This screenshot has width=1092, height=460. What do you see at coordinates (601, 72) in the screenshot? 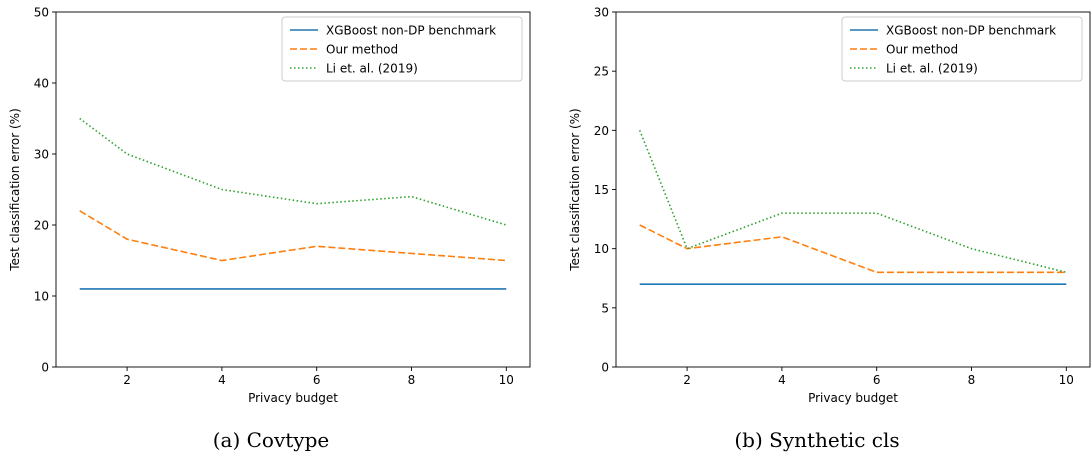
I see `y-tick-label: 25` at bounding box center [601, 72].